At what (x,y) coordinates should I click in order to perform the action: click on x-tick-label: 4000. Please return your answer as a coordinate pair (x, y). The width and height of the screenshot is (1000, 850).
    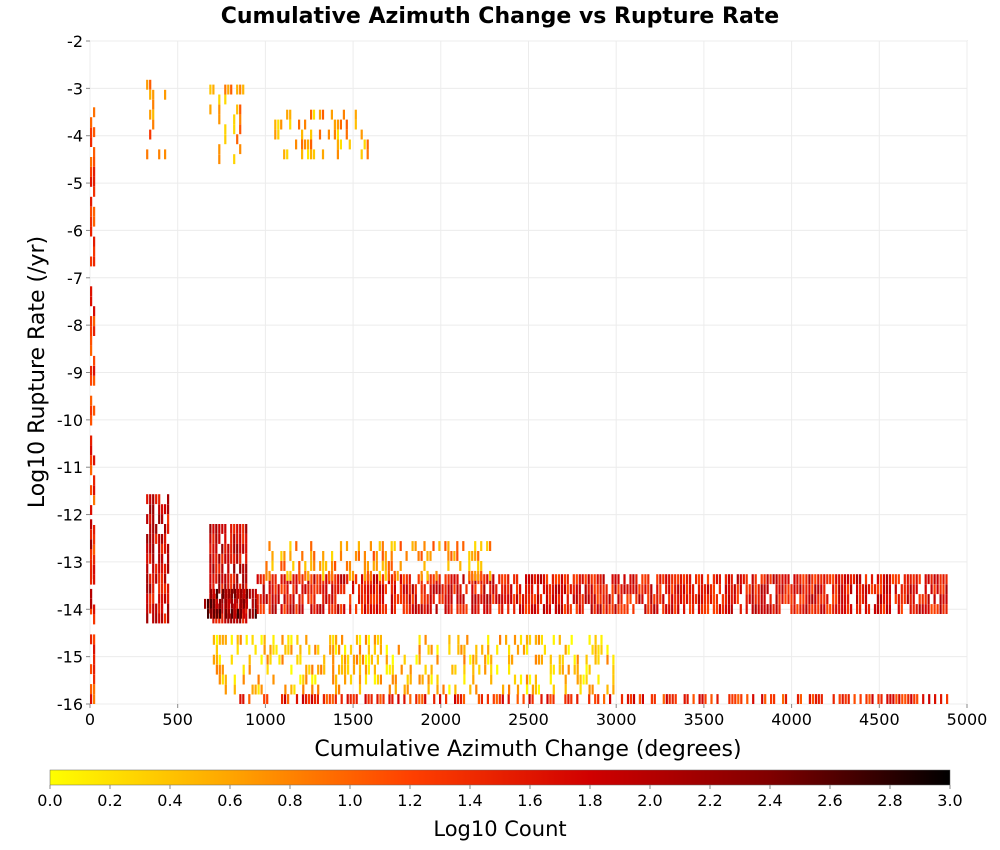
    Looking at the image, I should click on (791, 719).